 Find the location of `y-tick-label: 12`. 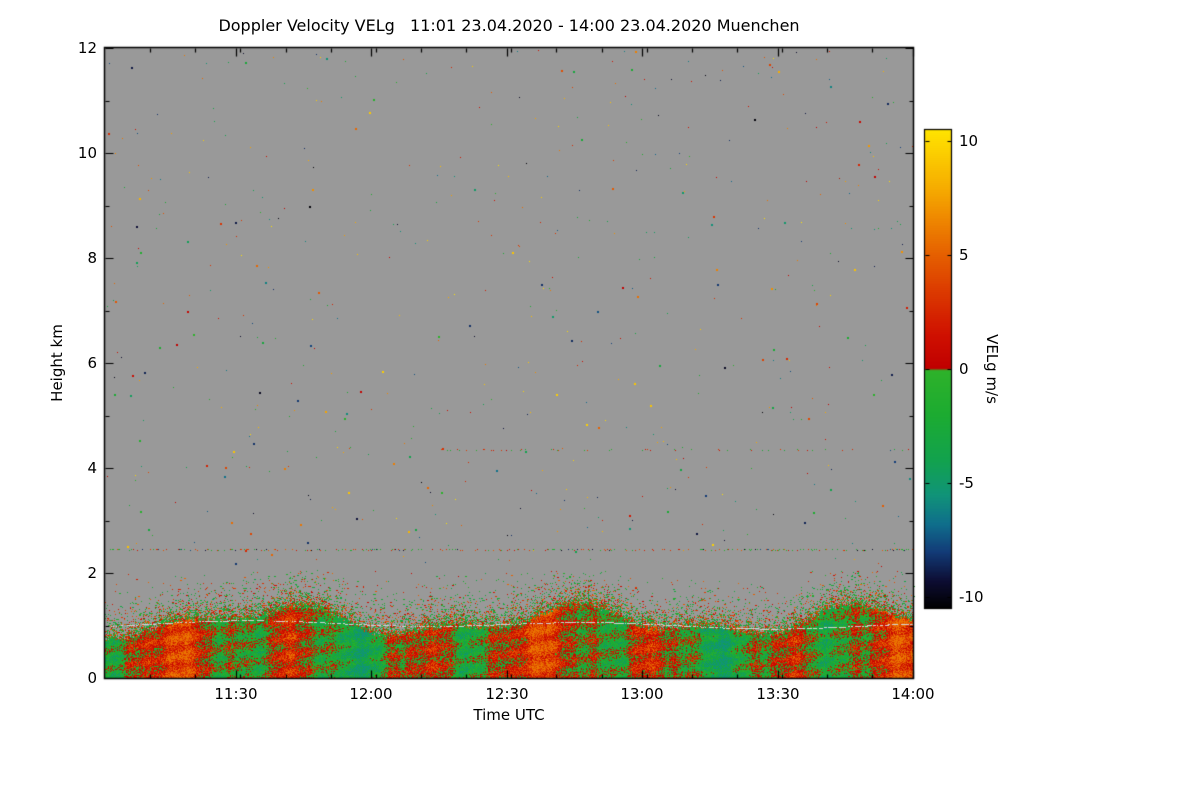

y-tick-label: 12 is located at coordinates (87, 48).